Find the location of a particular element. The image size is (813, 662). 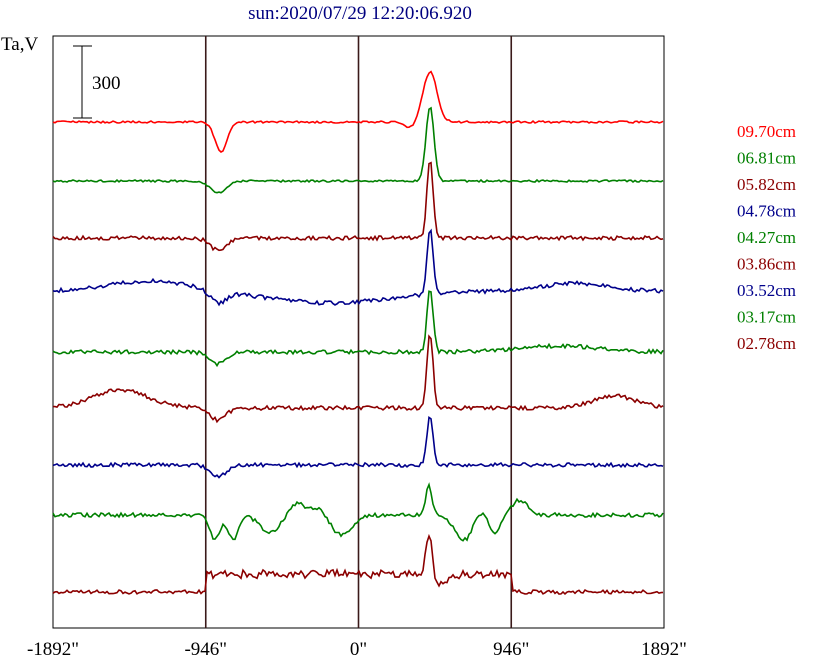

legend-entry: 04.27cm is located at coordinates (766, 237).